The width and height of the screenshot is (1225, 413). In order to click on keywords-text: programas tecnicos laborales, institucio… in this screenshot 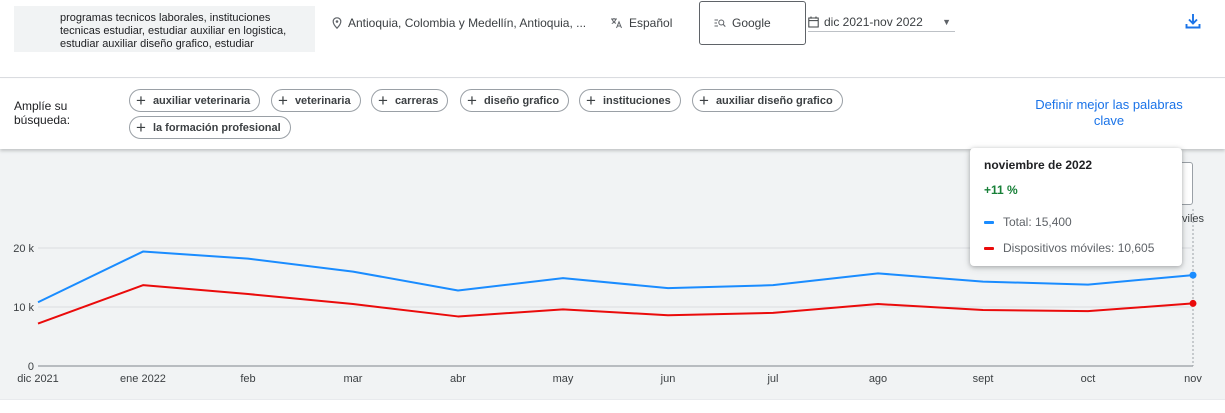, I will do `click(173, 31)`.